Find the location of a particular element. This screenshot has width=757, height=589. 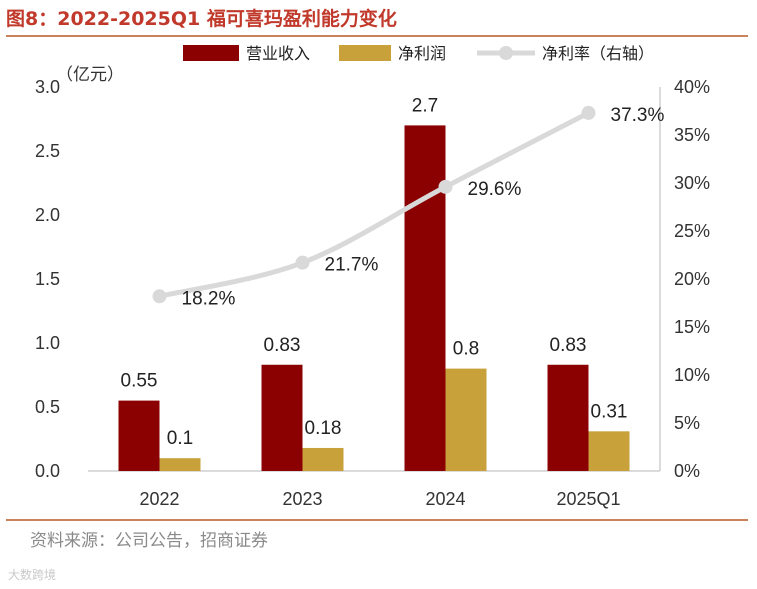

legend-swatch-revenue is located at coordinates (211, 53).